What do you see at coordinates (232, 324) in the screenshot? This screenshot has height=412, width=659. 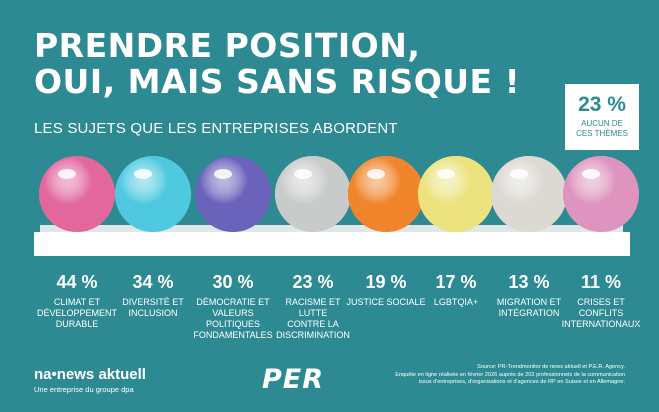 I see `category-label-3-line3: POLITIQUES` at bounding box center [232, 324].